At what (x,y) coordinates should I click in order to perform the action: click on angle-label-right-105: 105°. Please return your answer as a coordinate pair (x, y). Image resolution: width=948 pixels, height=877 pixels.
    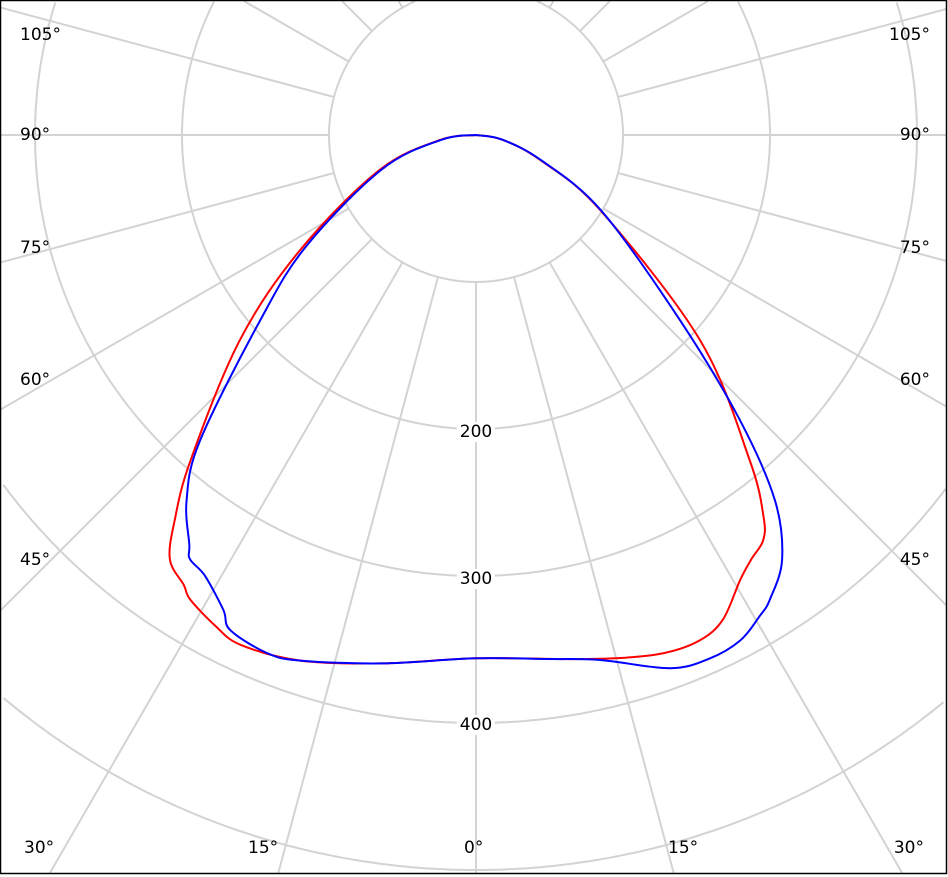
    Looking at the image, I should click on (909, 35).